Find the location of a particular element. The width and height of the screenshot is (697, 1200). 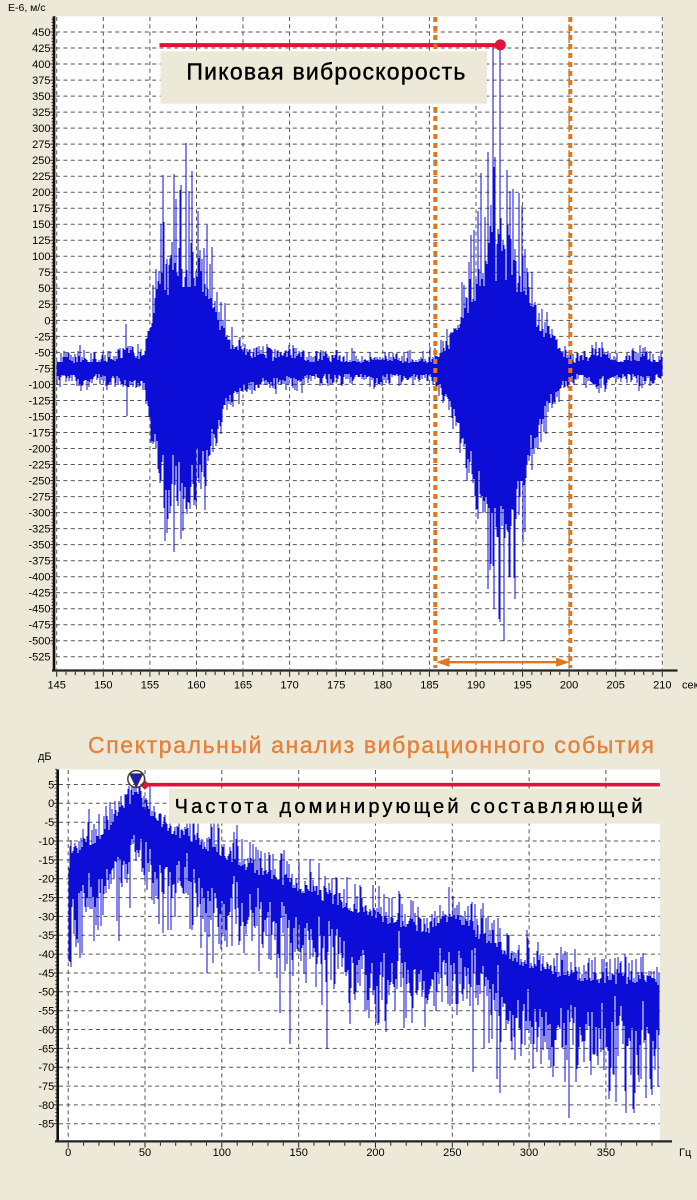

svg-text: -70 is located at coordinates (46, 1068).